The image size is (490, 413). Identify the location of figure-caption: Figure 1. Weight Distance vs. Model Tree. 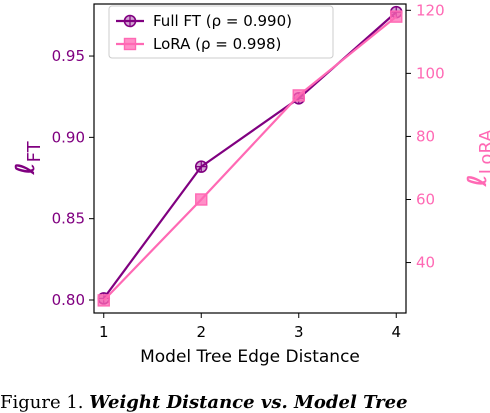
(204, 402).